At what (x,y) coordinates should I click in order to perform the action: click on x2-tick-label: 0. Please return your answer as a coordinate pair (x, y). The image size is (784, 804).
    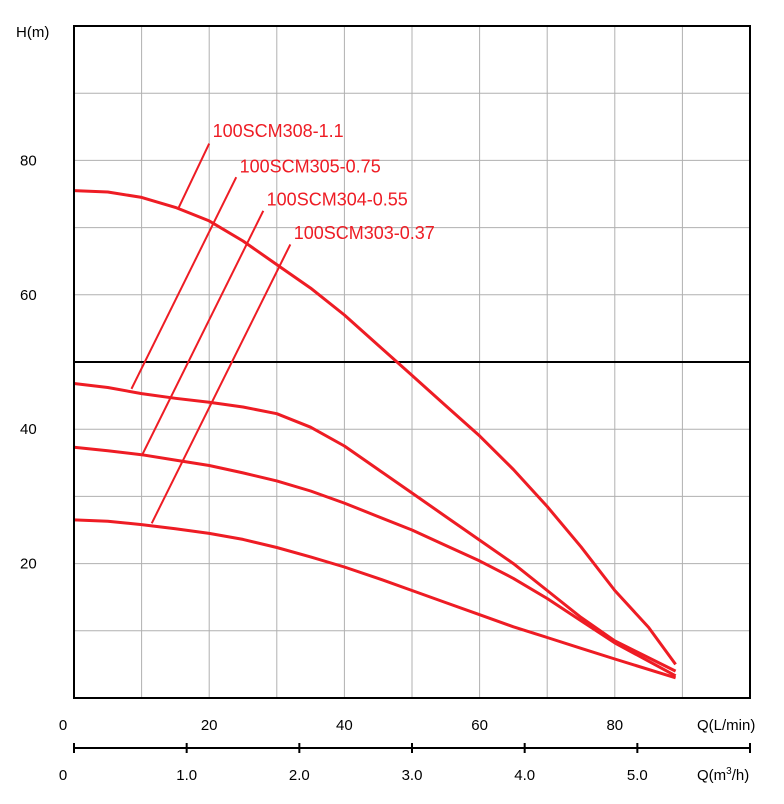
    Looking at the image, I should click on (63, 775).